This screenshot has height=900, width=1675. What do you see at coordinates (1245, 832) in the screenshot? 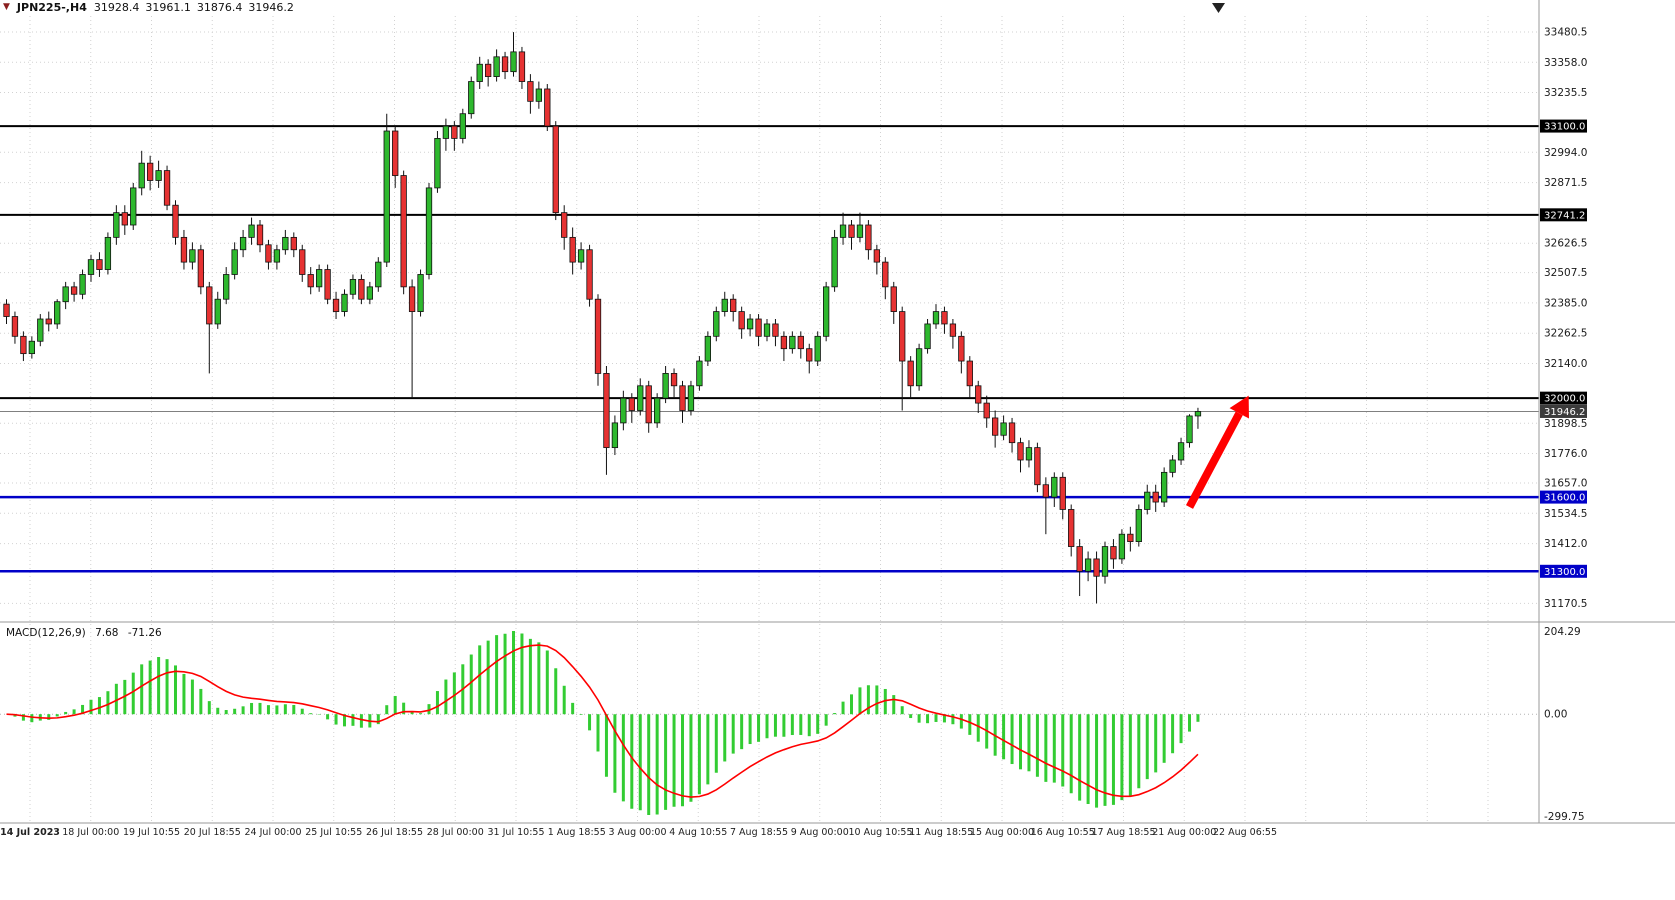
I see `time-tick-label: 22 Aug 06:55` at bounding box center [1245, 832].